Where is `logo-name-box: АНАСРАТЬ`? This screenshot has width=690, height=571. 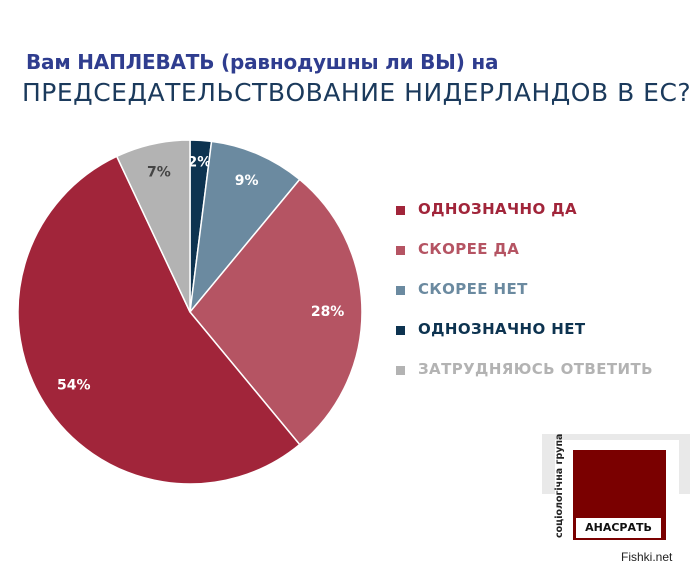
logo-name-box: АНАСРАТЬ is located at coordinates (618, 528).